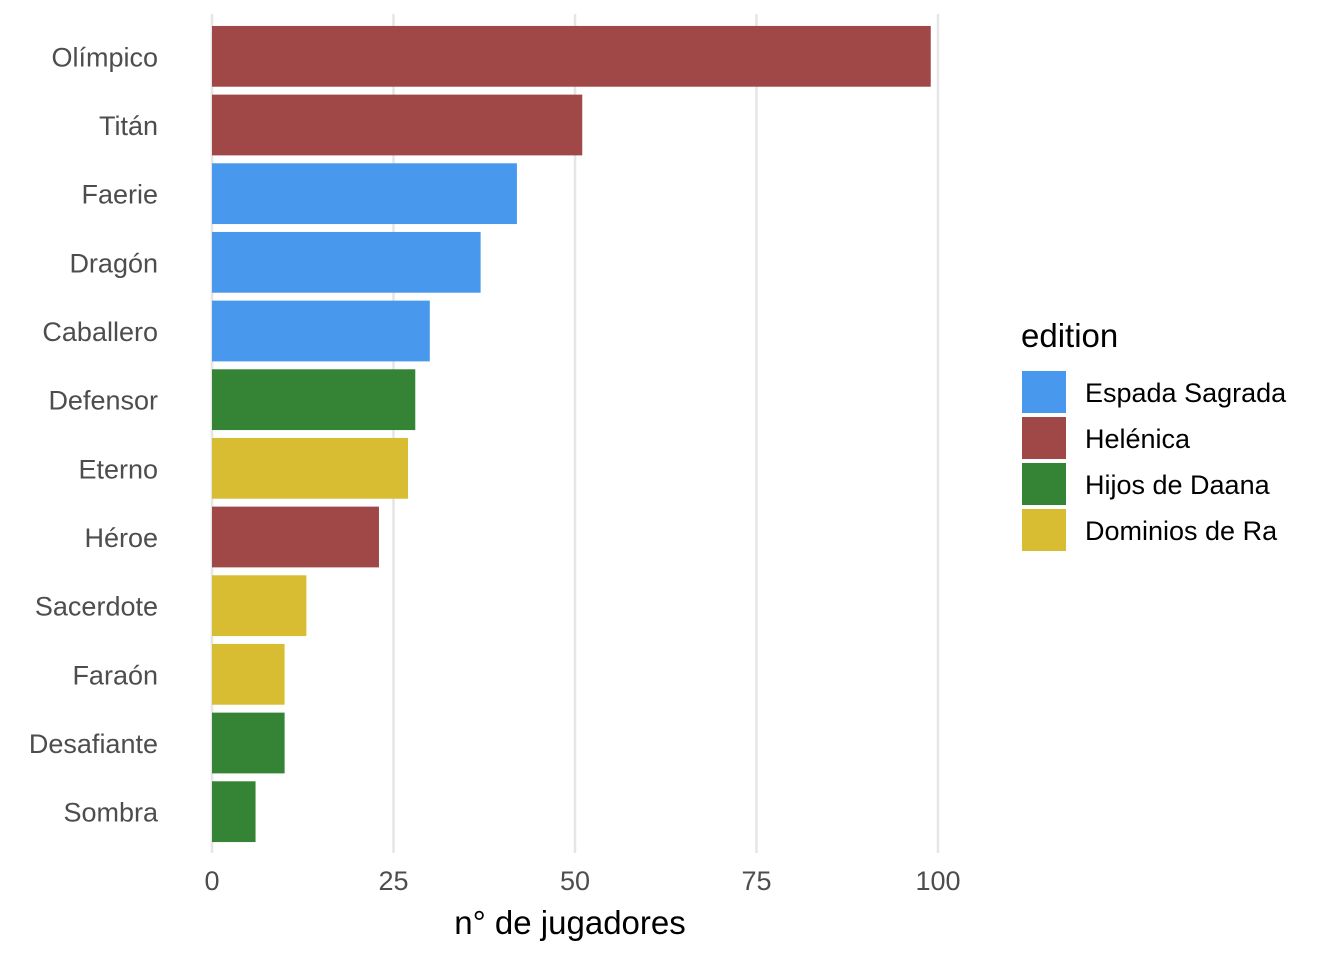 This screenshot has width=1344, height=960. Describe the element at coordinates (100, 332) in the screenshot. I see `category-label: Caballero` at that location.